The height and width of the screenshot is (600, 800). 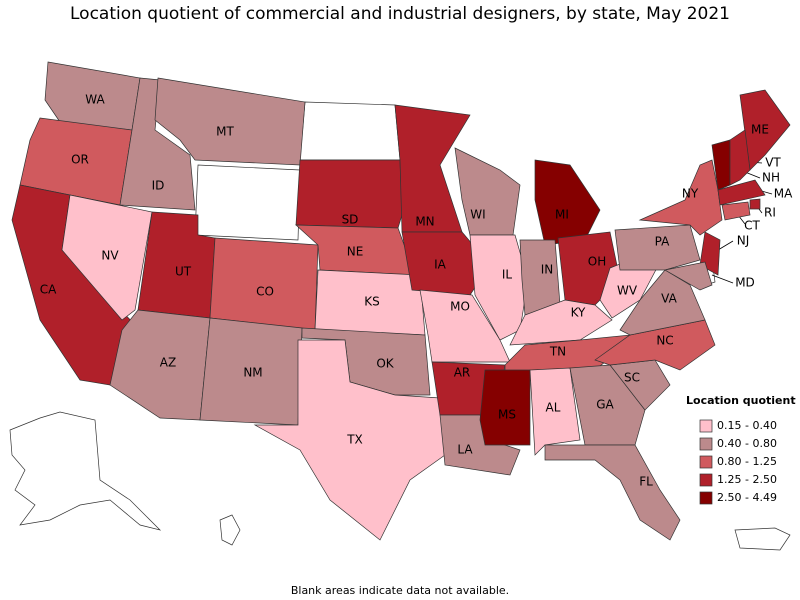 What do you see at coordinates (743, 241) in the screenshot?
I see `state-label: NJ` at bounding box center [743, 241].